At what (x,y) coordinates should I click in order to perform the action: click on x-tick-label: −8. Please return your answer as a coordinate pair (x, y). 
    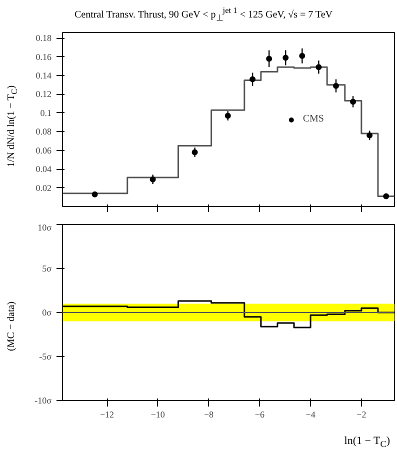
    Looking at the image, I should click on (209, 415).